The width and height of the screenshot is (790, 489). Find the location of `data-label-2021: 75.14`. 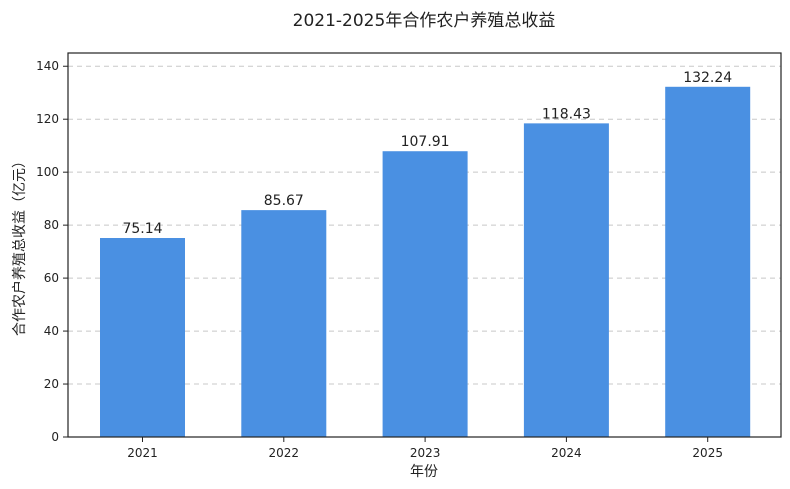

data-label-2021: 75.14 is located at coordinates (142, 229).